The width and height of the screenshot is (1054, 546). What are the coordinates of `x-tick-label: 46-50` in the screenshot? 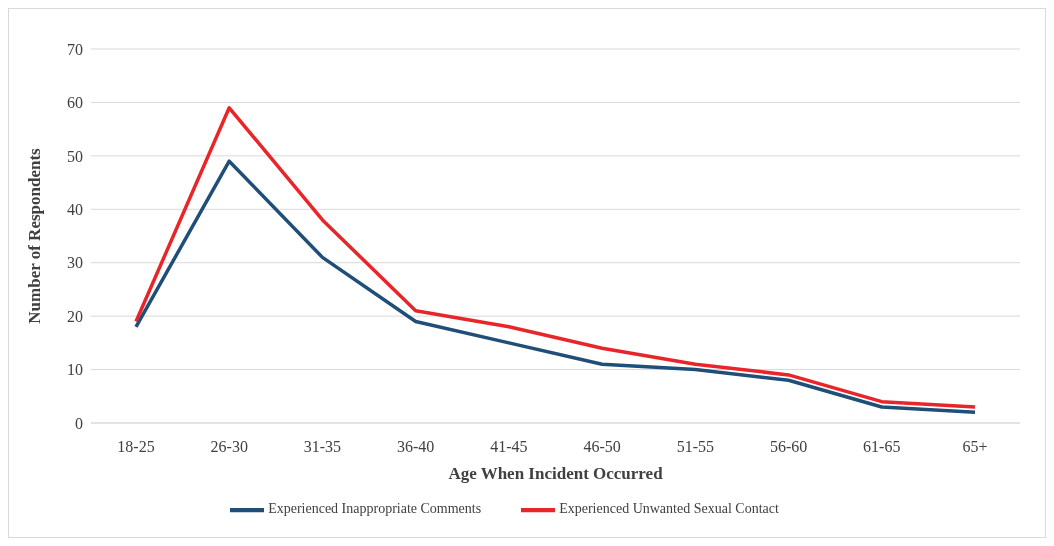 It's located at (602, 447).